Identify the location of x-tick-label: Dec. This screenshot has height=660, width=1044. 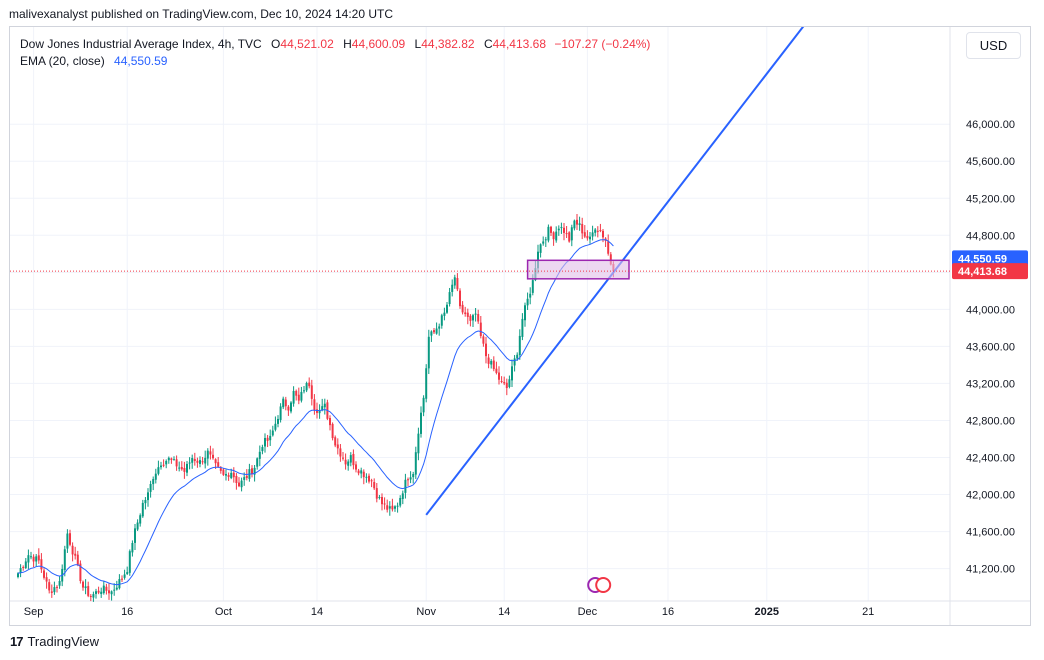
(588, 612).